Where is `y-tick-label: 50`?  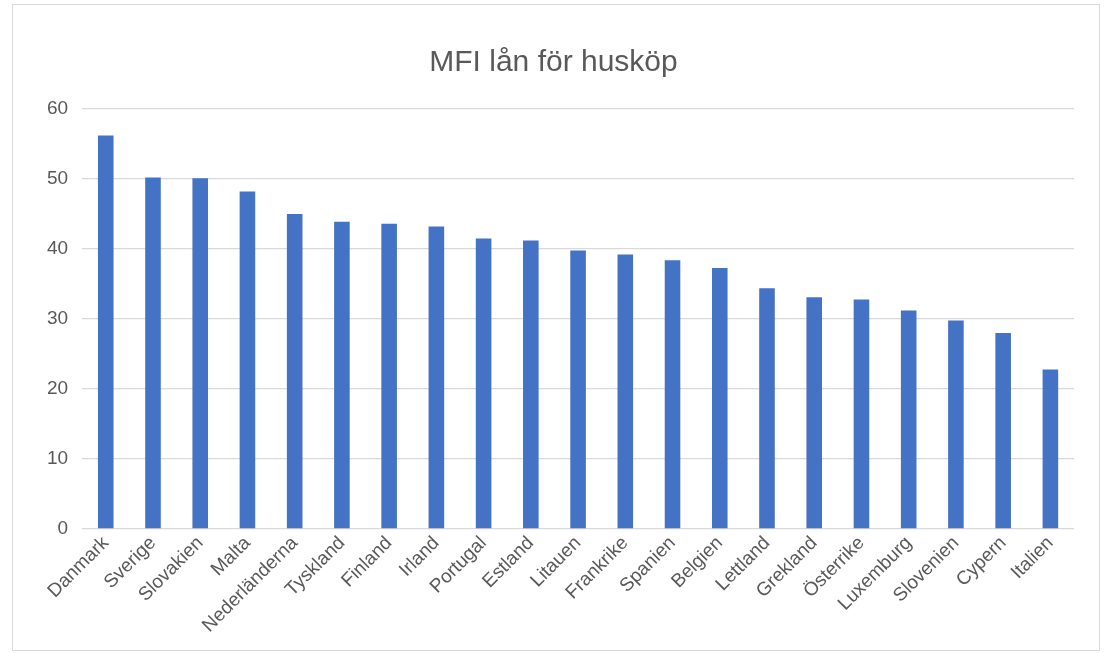
y-tick-label: 50 is located at coordinates (57, 178).